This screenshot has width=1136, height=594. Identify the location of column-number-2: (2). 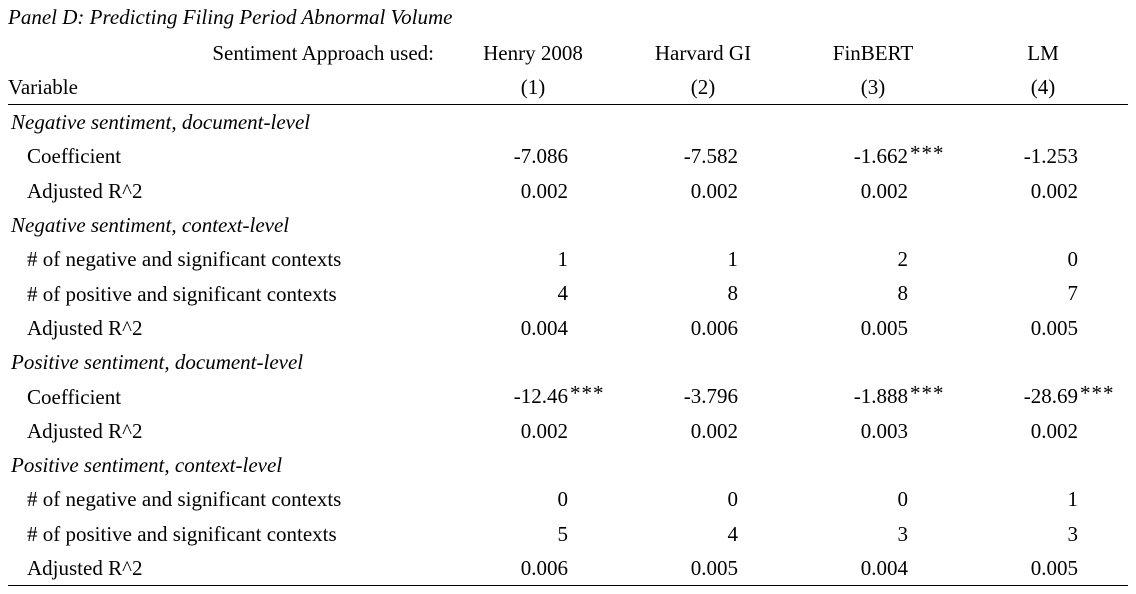
(703, 87).